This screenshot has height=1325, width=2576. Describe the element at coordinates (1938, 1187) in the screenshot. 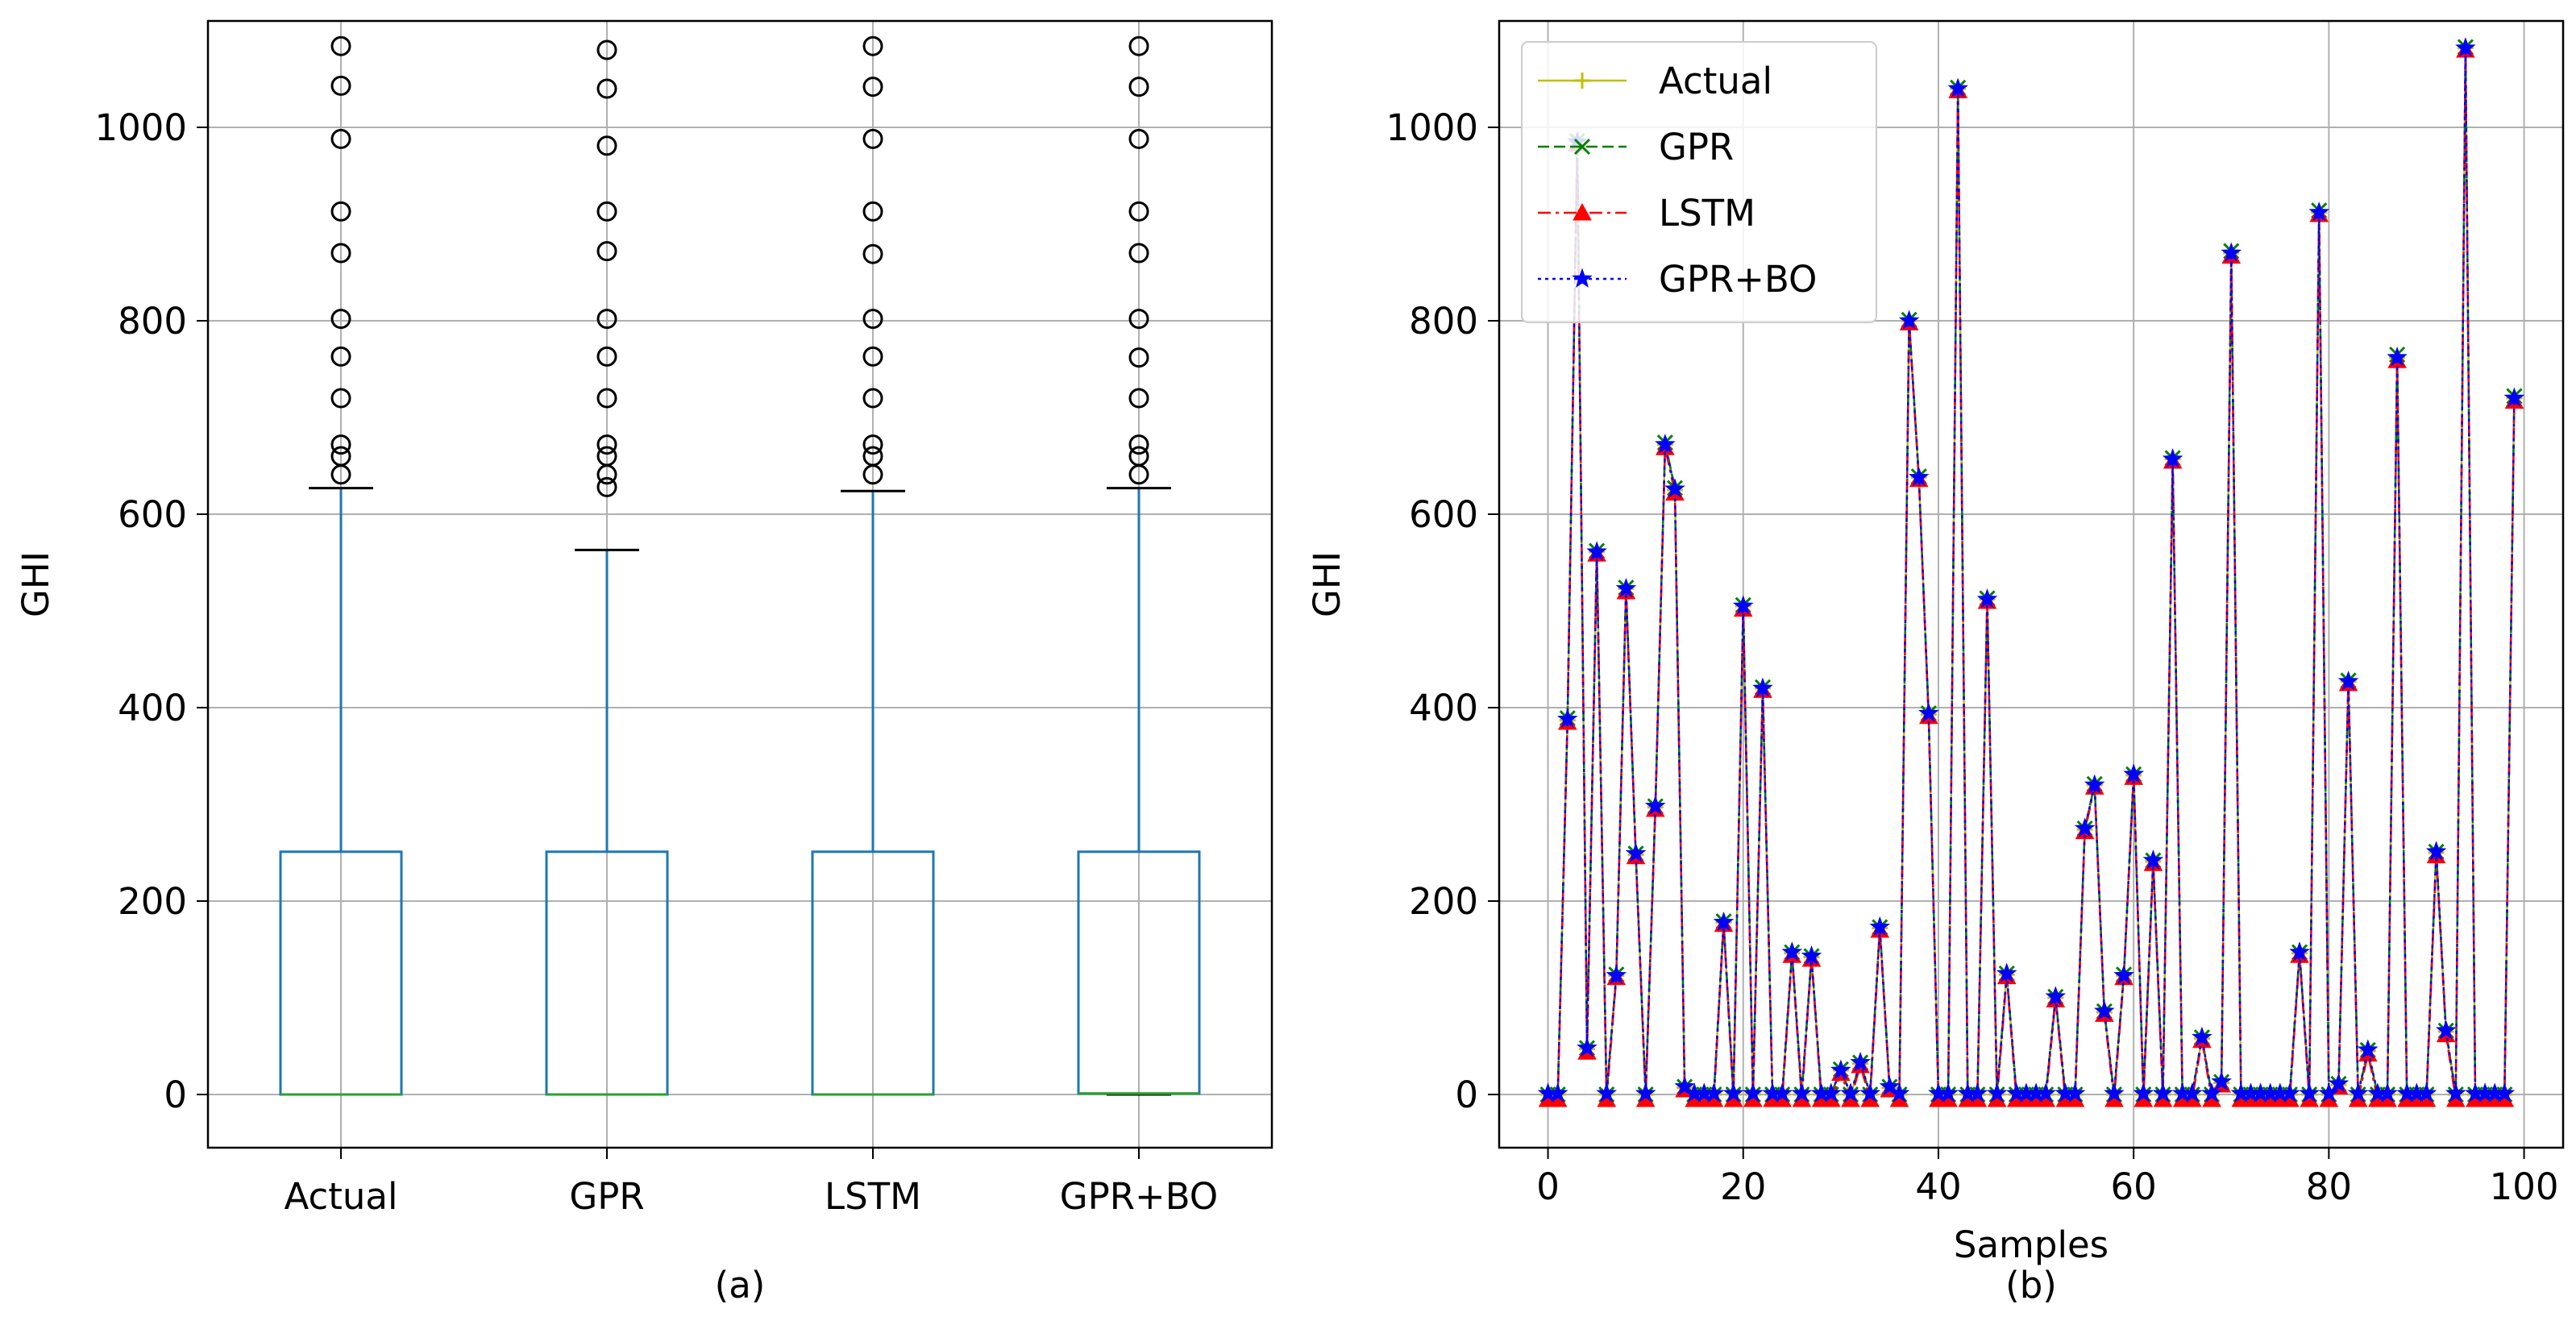

I see `x-tick-label: 40` at that location.